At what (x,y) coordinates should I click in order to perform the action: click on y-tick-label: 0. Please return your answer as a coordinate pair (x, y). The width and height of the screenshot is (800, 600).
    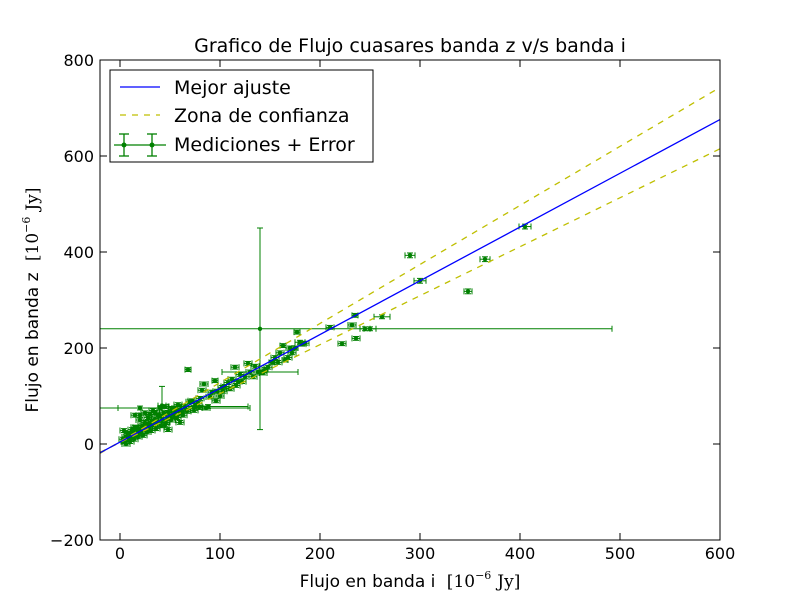
    Looking at the image, I should click on (89, 444).